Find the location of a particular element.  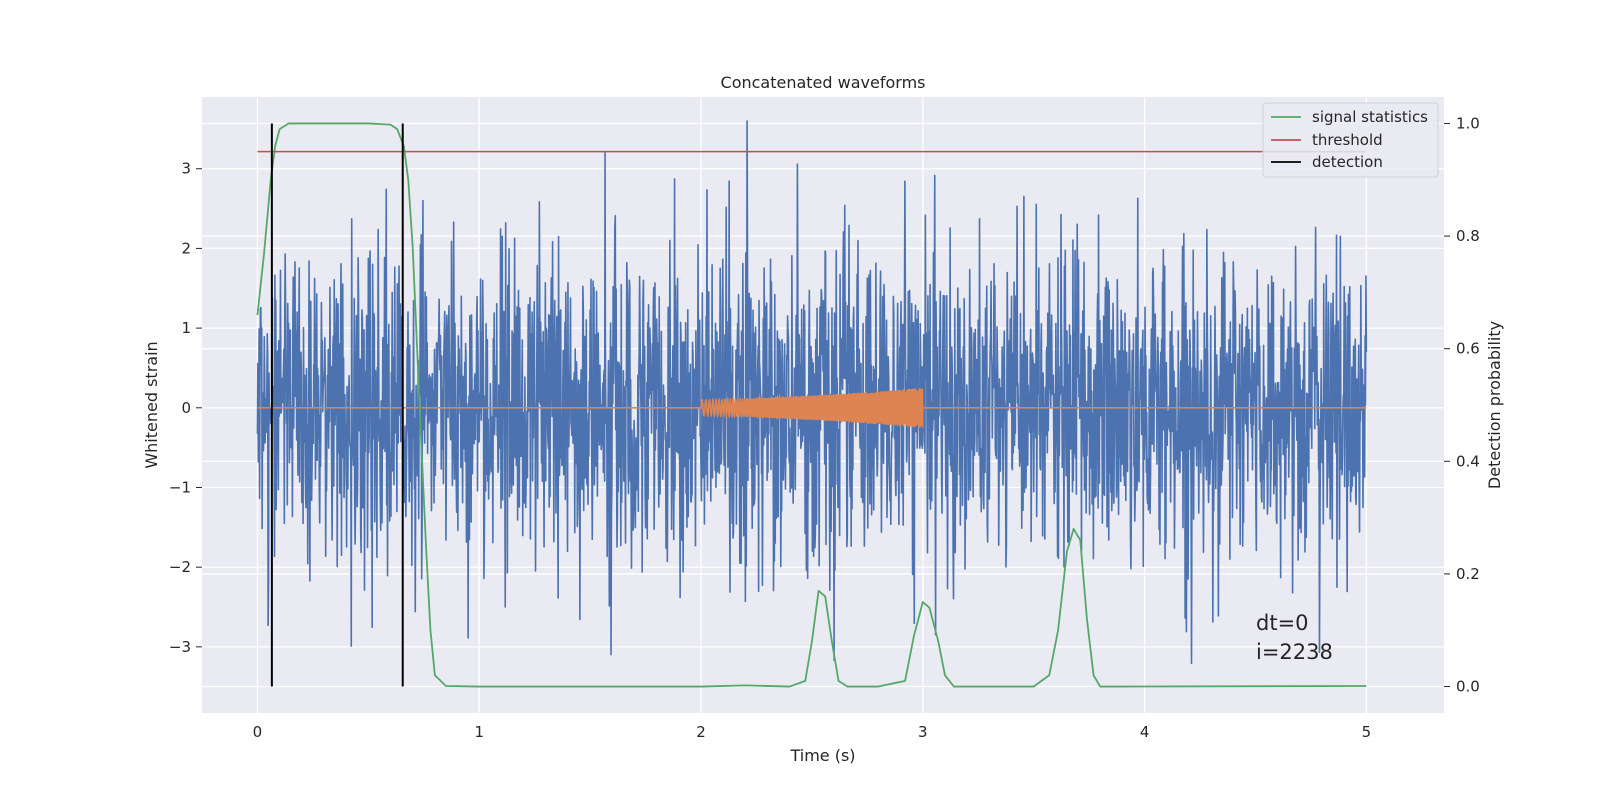

x-tick-label: 3 is located at coordinates (923, 732).